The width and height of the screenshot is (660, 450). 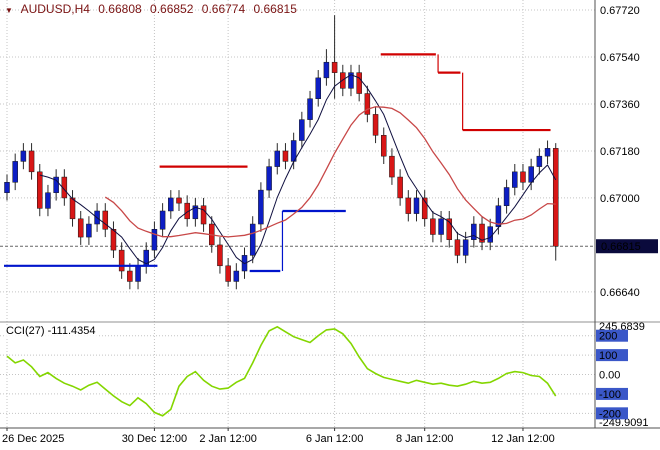 I want to click on current-price-badge: 0.66815, so click(x=627, y=246).